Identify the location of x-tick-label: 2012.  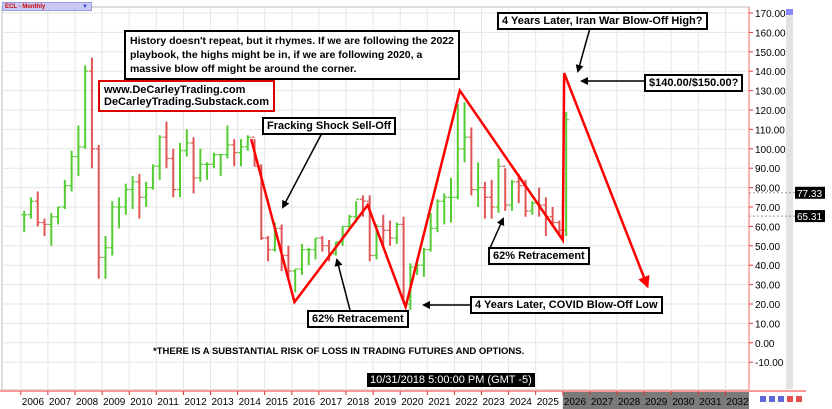
(195, 402).